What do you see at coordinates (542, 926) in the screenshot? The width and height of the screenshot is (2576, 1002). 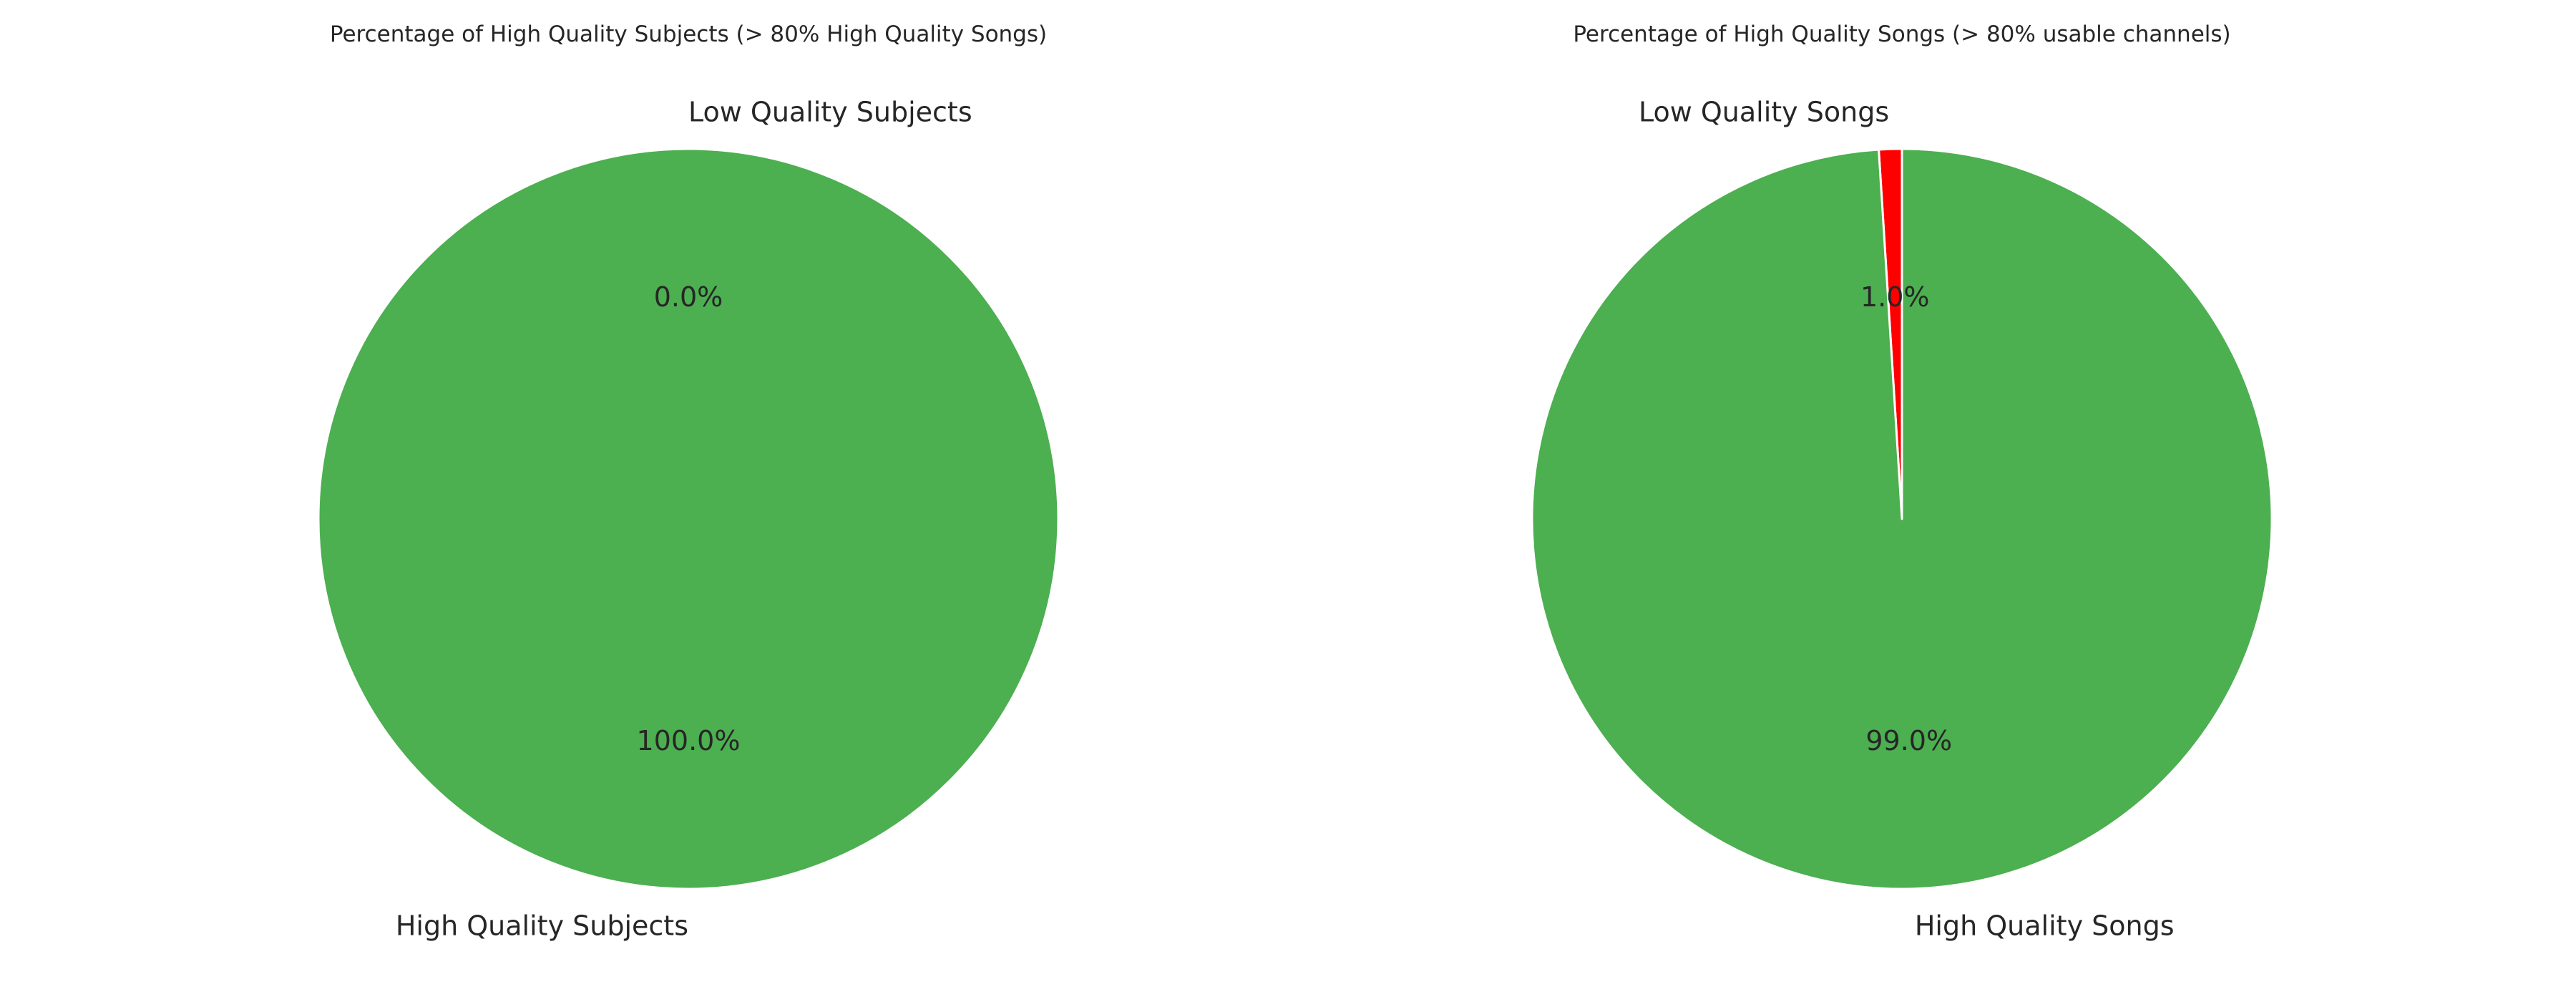 I see `slice-label-high-quality-subjects: High Quality Subjects` at bounding box center [542, 926].